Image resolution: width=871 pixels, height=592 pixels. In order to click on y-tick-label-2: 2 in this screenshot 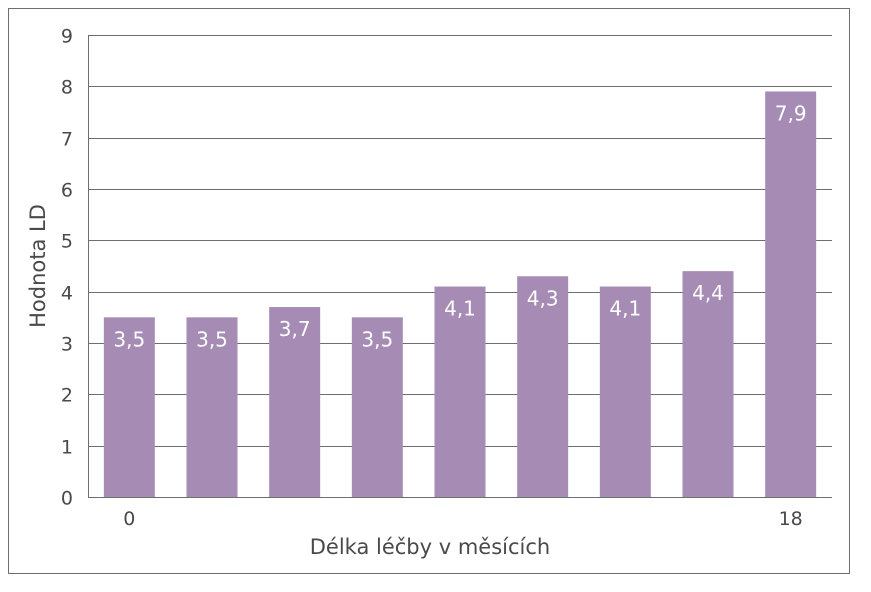, I will do `click(67, 396)`.